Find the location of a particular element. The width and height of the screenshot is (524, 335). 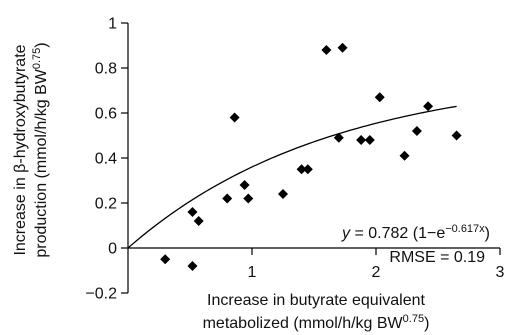

x-tick-label: 1 is located at coordinates (252, 272).